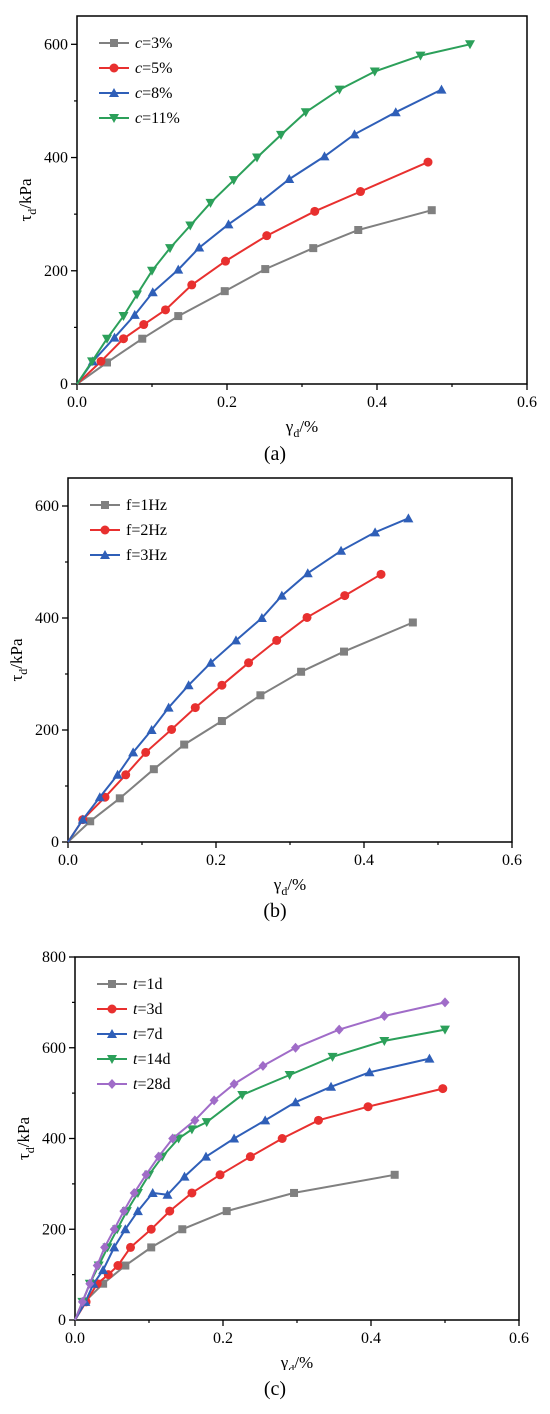 The width and height of the screenshot is (550, 1414). I want to click on series-t-7d, so click(254, 1187).